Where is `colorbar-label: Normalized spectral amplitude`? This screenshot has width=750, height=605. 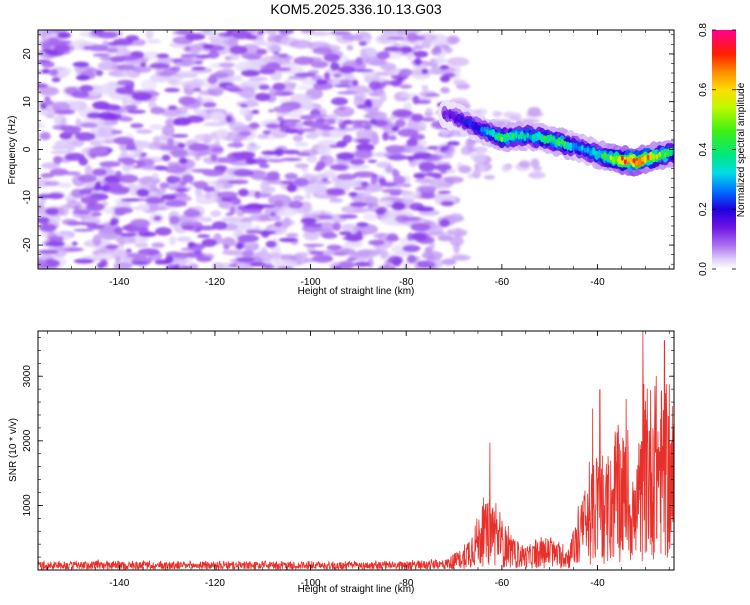 colorbar-label: Normalized spectral amplitude is located at coordinates (741, 149).